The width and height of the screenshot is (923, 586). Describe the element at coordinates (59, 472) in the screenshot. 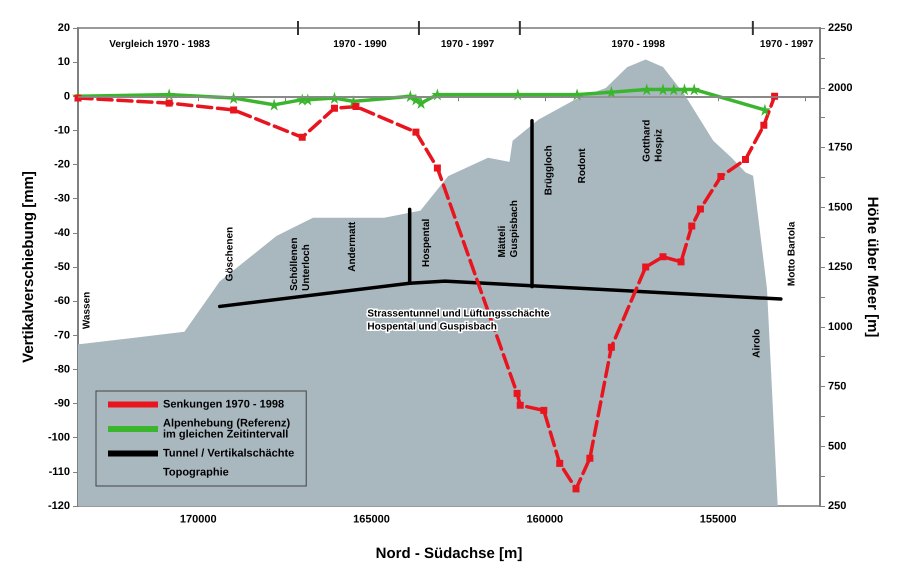

I see `y-tick-label: -110` at that location.